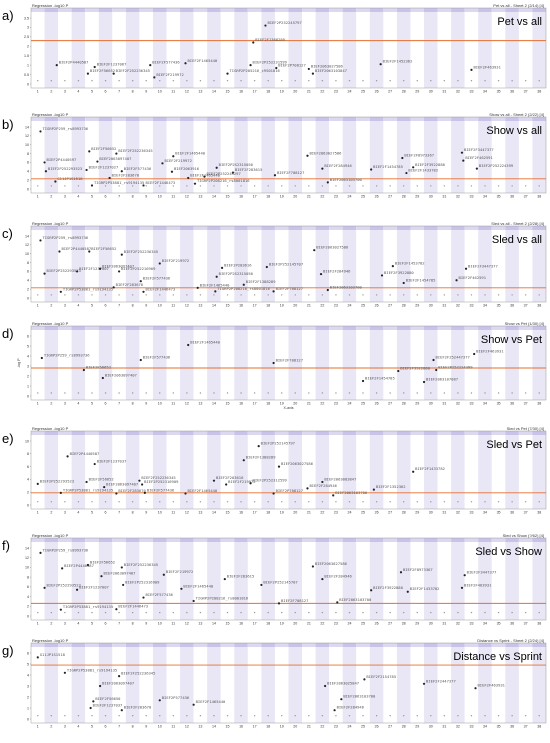 The image size is (550, 743). What do you see at coordinates (270, 39) in the screenshot?
I see `snp-label: BIEF2F1388289` at bounding box center [270, 39].